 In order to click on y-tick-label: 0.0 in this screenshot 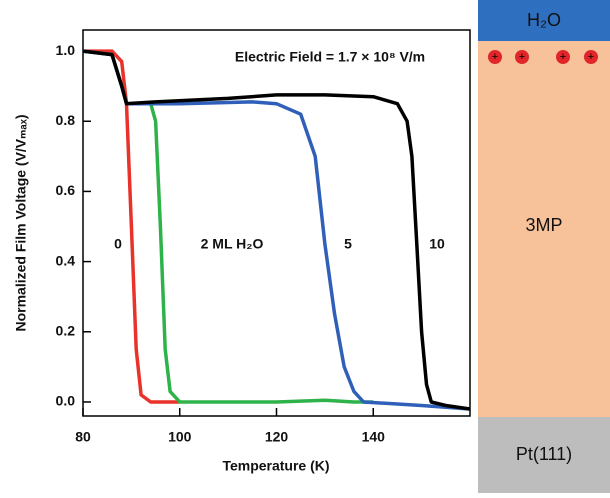, I will do `click(66, 401)`.